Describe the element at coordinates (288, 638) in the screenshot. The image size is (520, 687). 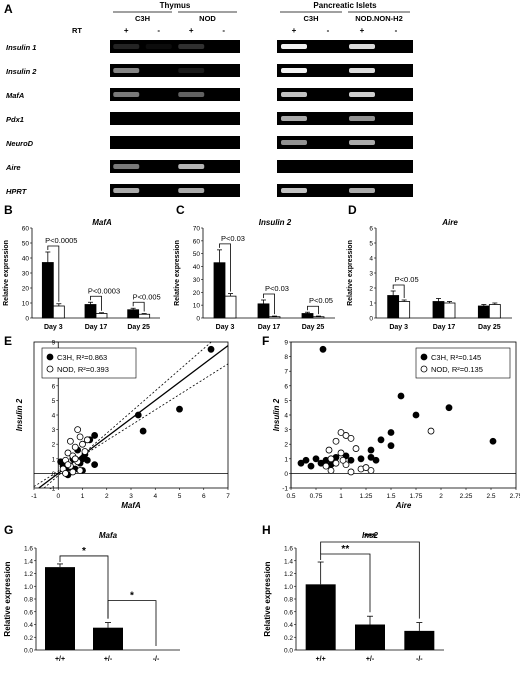
I see `y-tick-label: 0.2` at that location.